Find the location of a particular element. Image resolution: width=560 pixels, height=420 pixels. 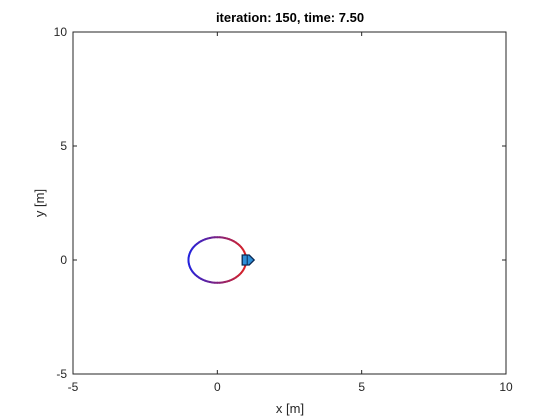

y-tick-label: 5 is located at coordinates (63, 146).